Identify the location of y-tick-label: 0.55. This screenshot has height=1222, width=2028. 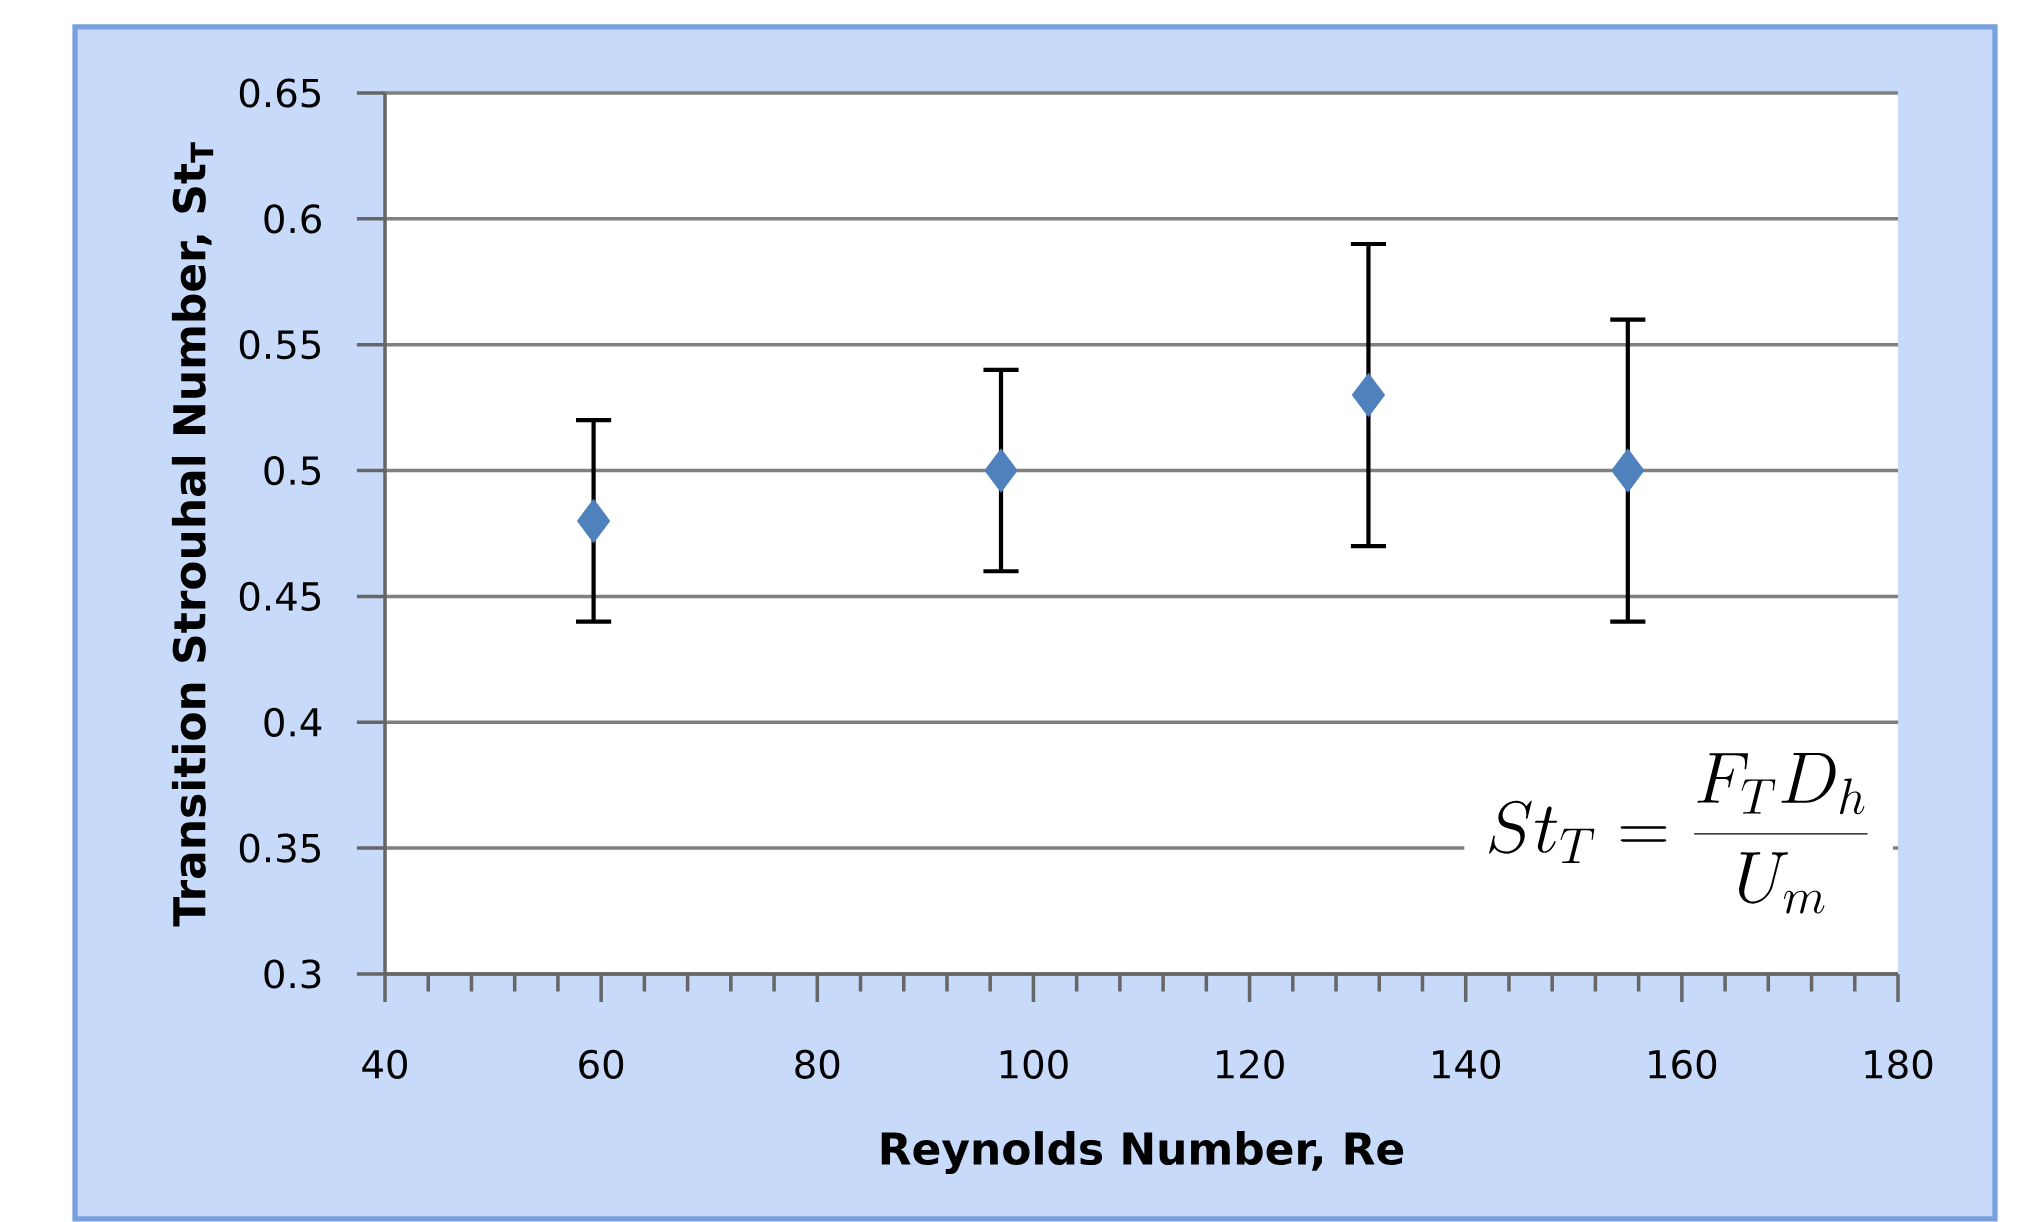
(279, 345).